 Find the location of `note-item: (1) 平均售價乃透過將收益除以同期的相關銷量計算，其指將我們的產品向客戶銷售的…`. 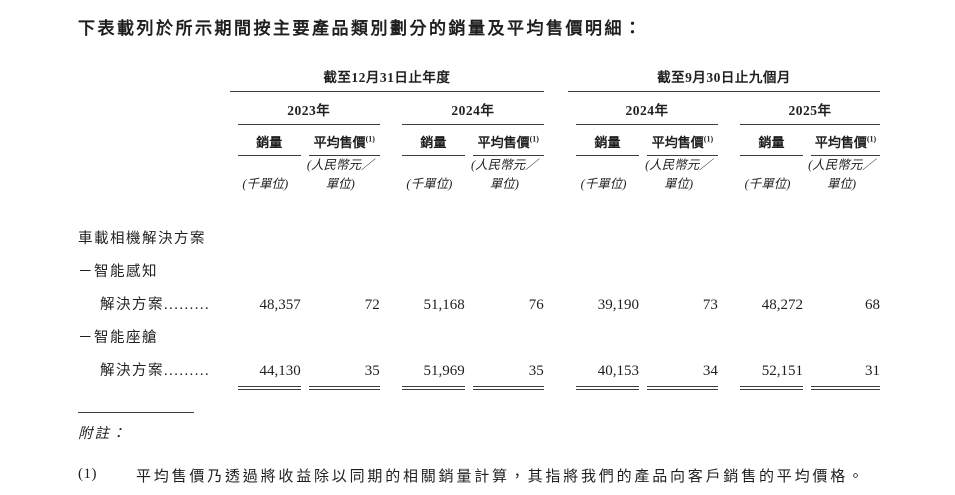

note-item: (1) 平均售價乃透過將收益除以同期的相關銷量計算，其指將我們的產品向客戶銷售的… is located at coordinates (516, 477).